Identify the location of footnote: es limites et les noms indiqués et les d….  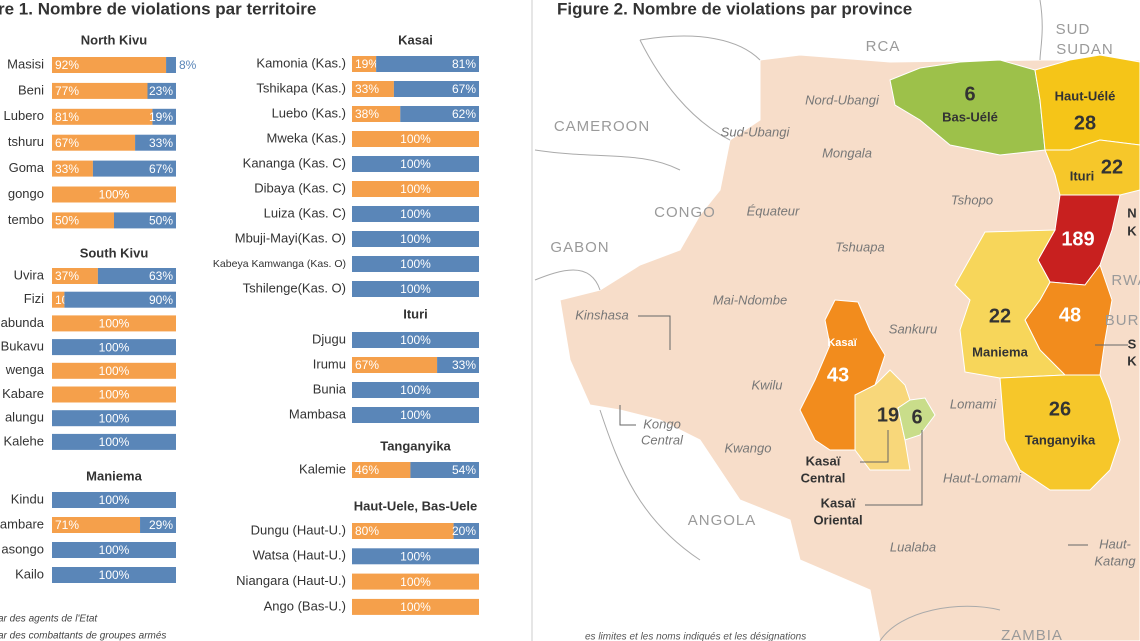
(695, 636).